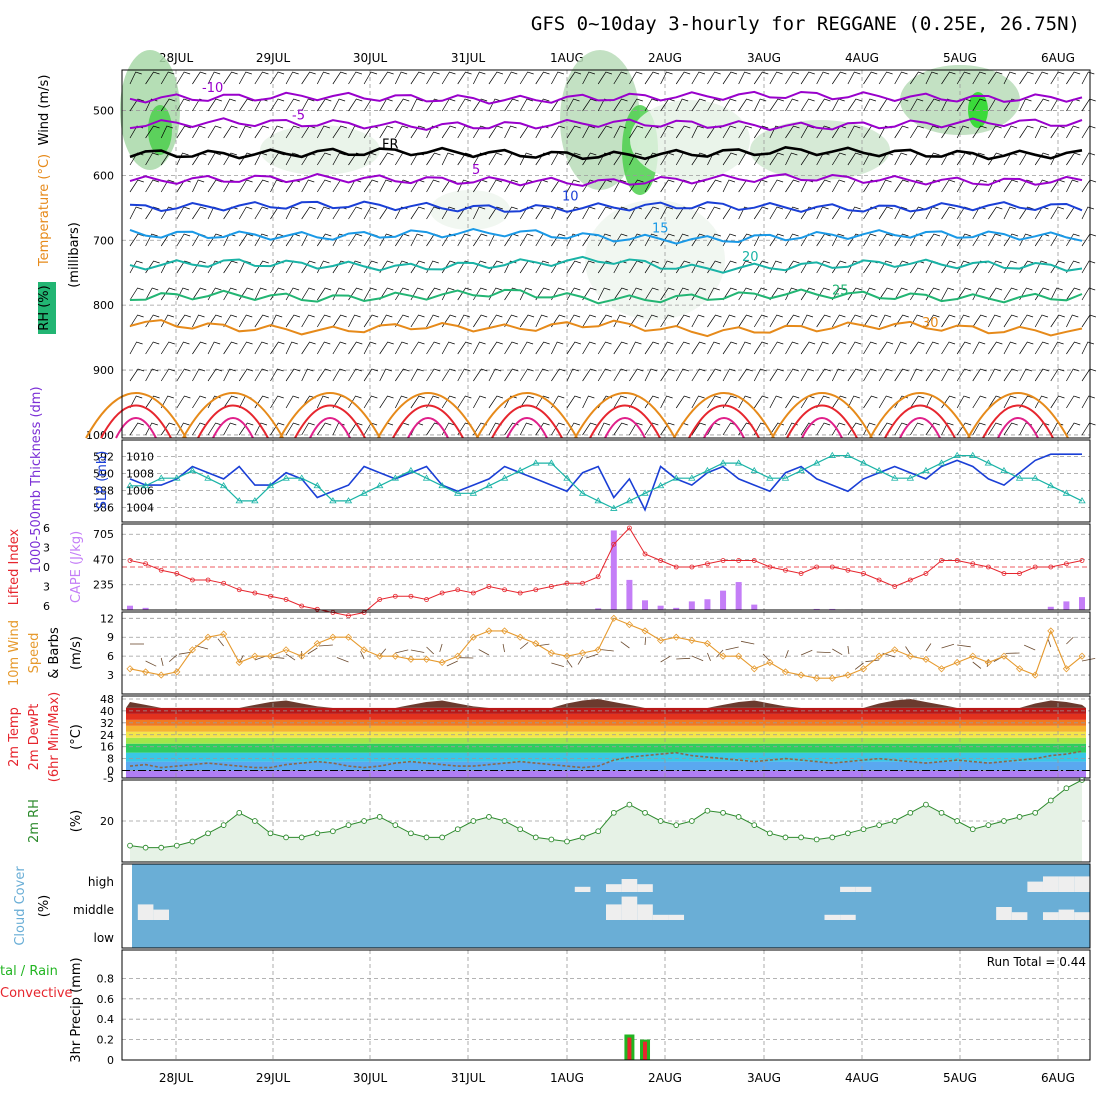  What do you see at coordinates (370, 58) in the screenshot?
I see `date-label-top: 30JUL` at bounding box center [370, 58].